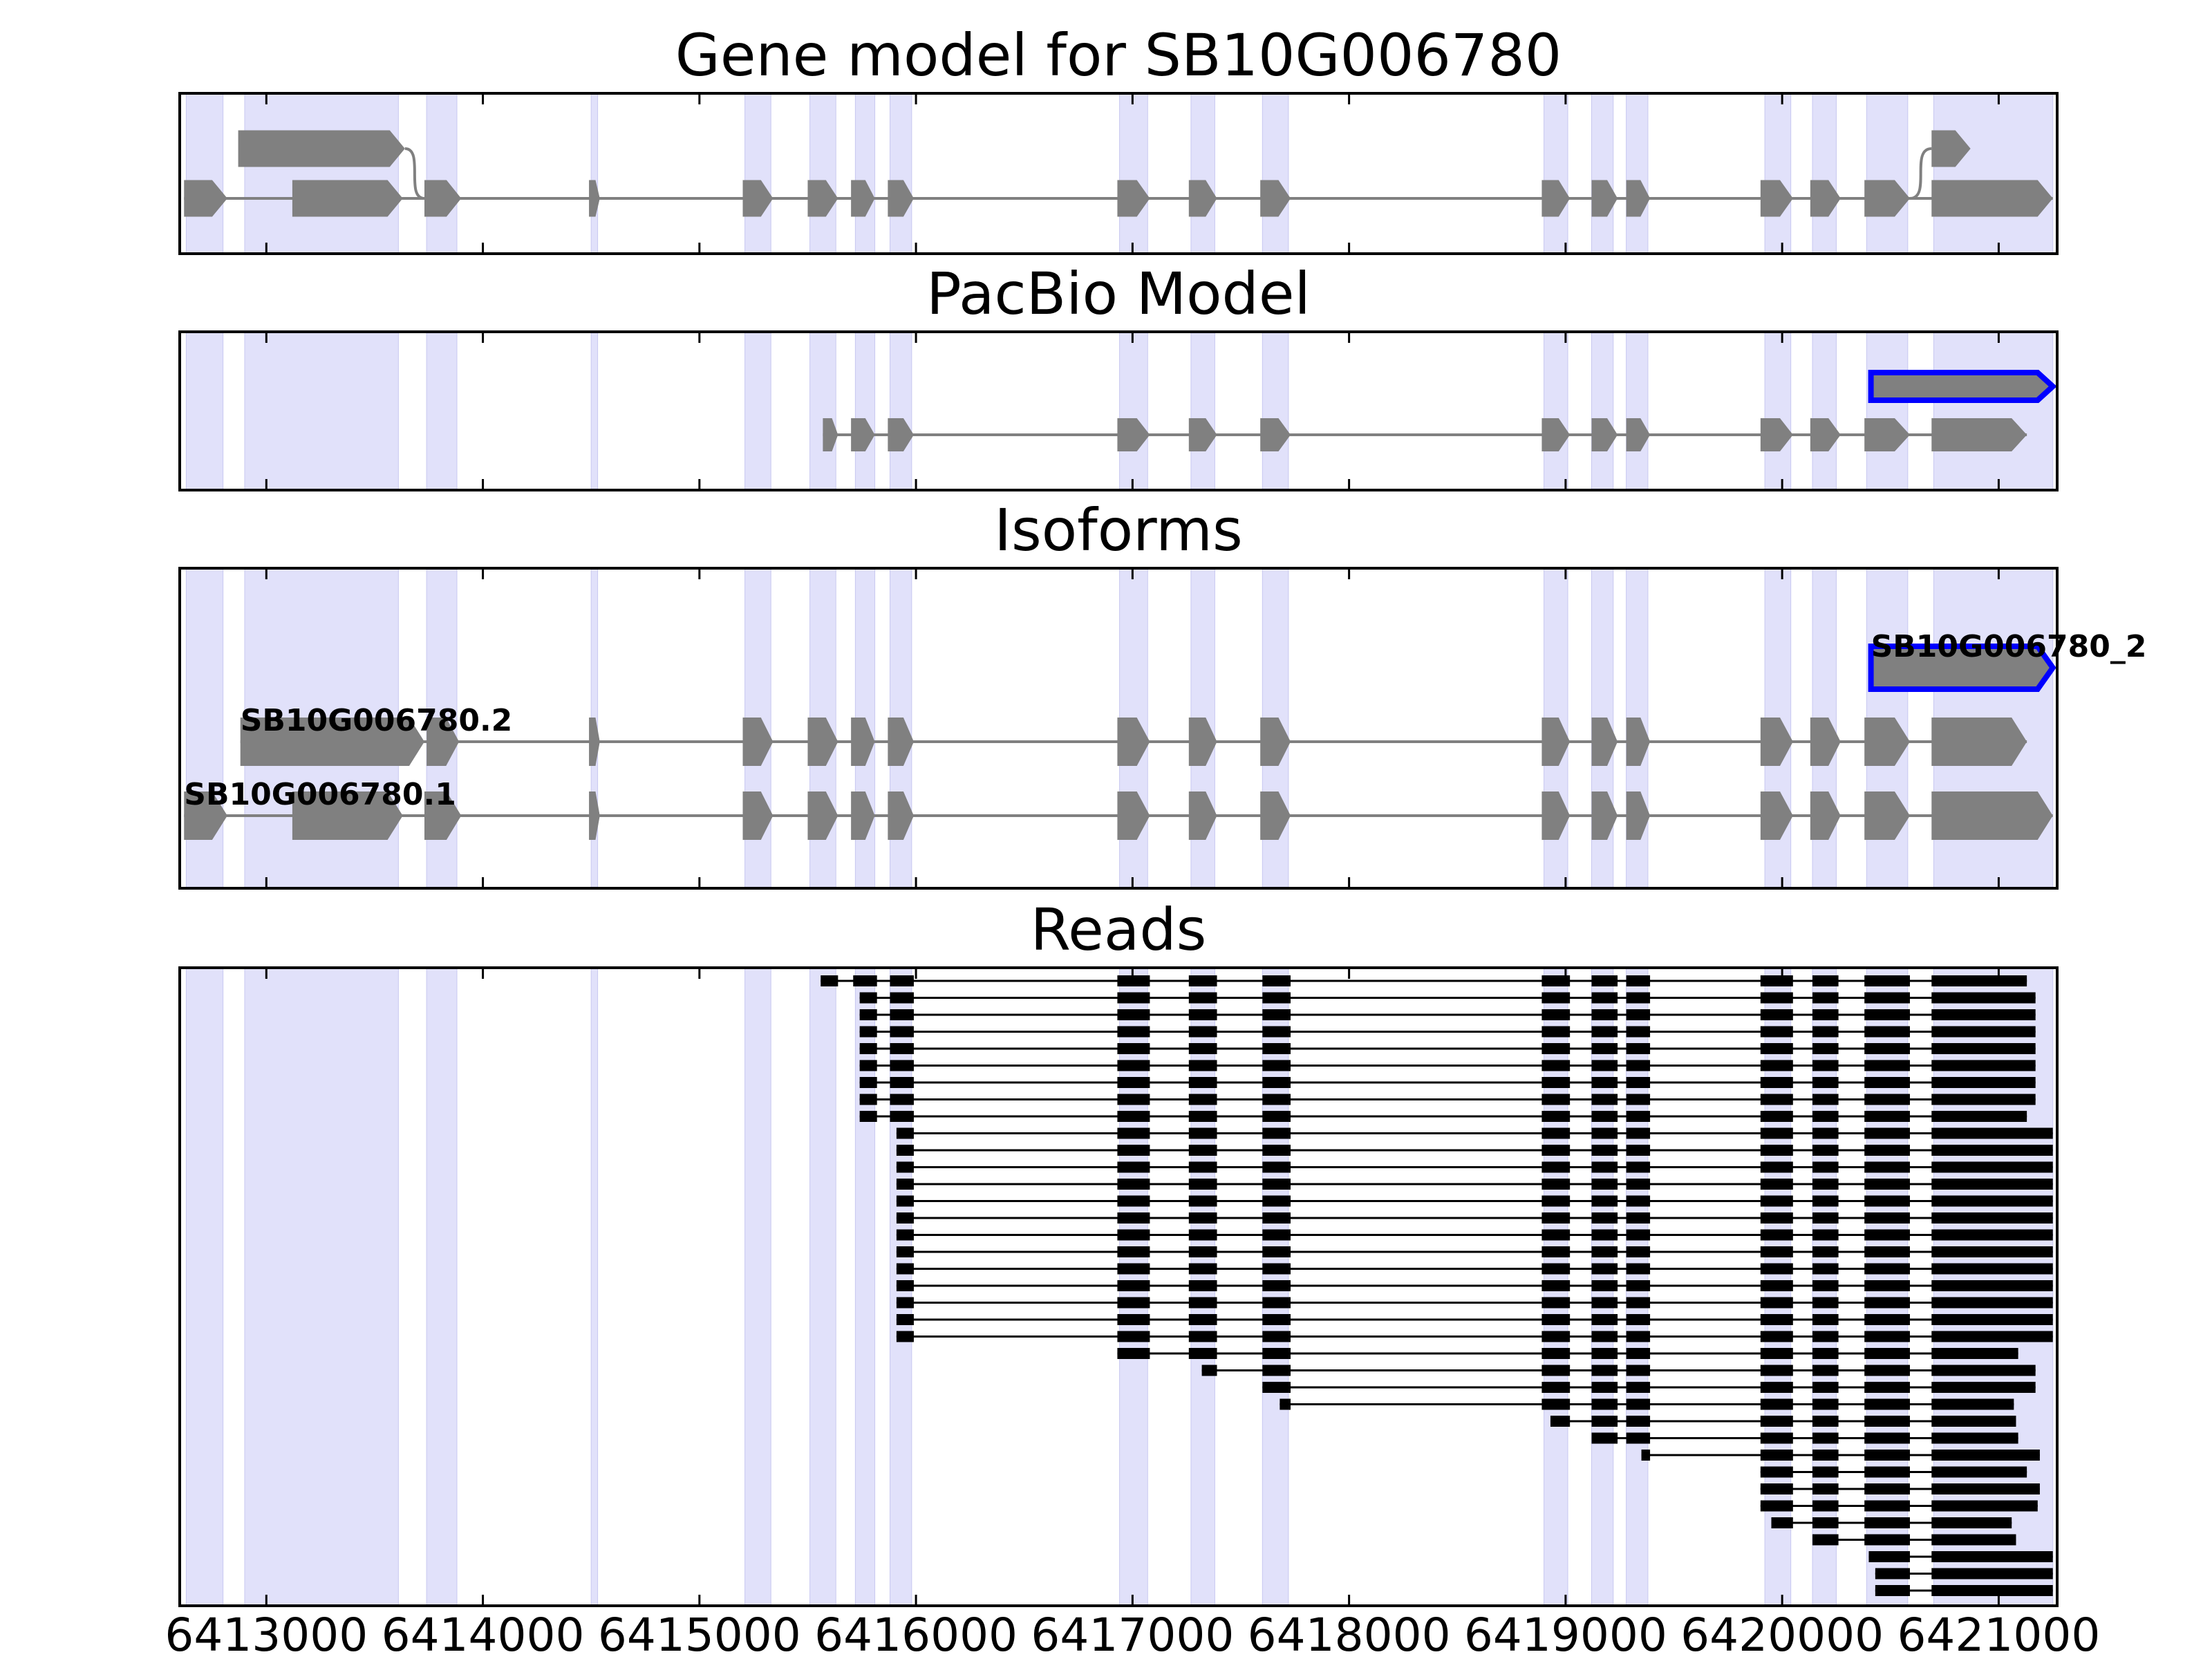  Describe the element at coordinates (414, 174) in the screenshot. I see `splice-curve` at that location.